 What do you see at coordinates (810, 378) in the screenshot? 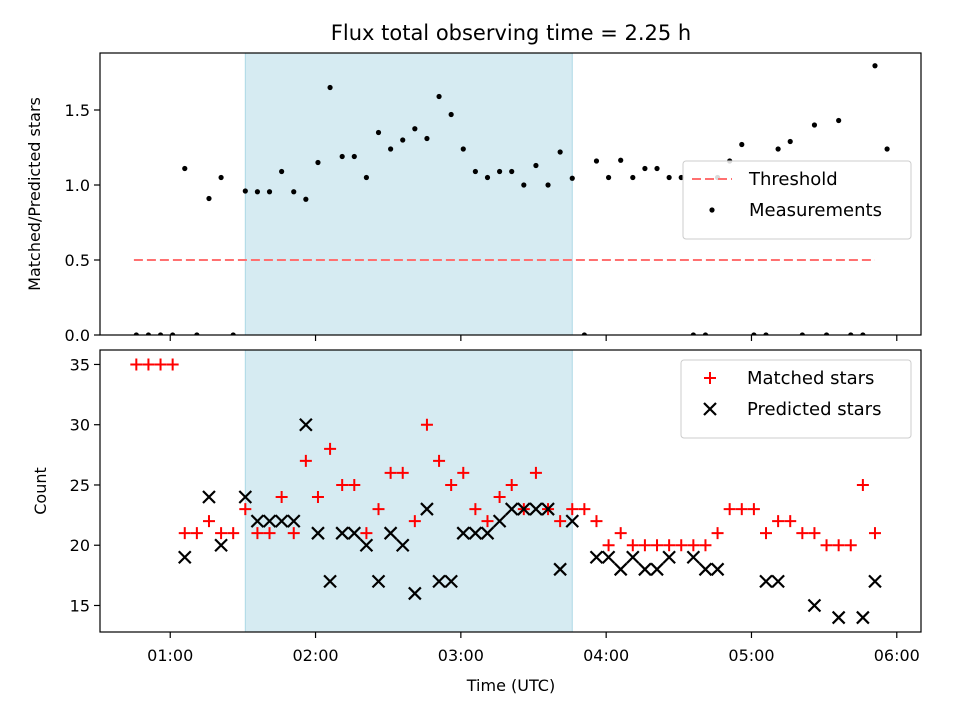
I see `legend-label: Matched stars` at bounding box center [810, 378].